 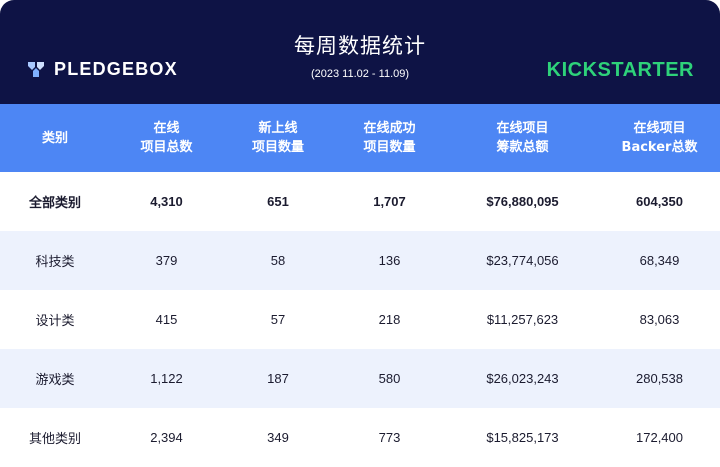 I want to click on table-row: 其他类别 2,394 349 773 $15,825,173 172,400, so click(x=360, y=437).